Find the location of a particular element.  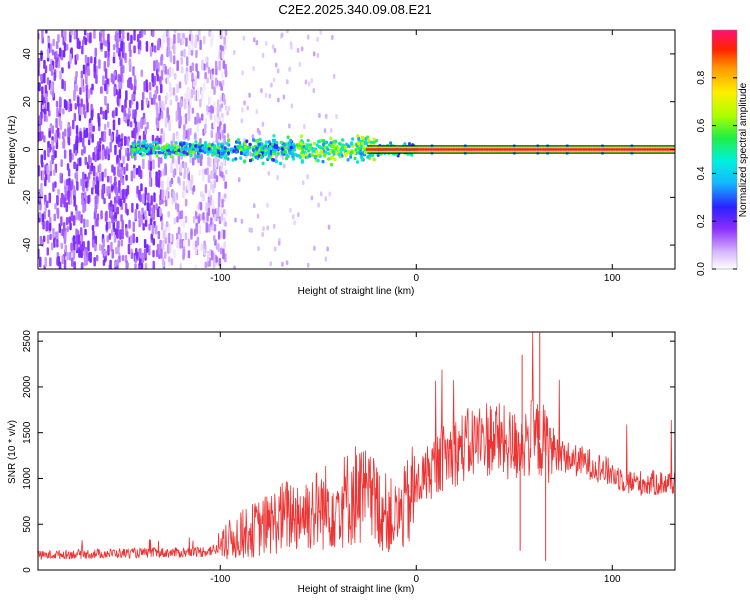

y-tick-label: 1500 is located at coordinates (27, 432).